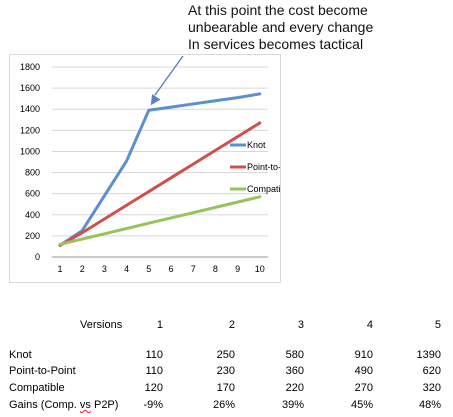 This screenshot has height=417, width=453. I want to click on x-tick-label: 10, so click(260, 269).